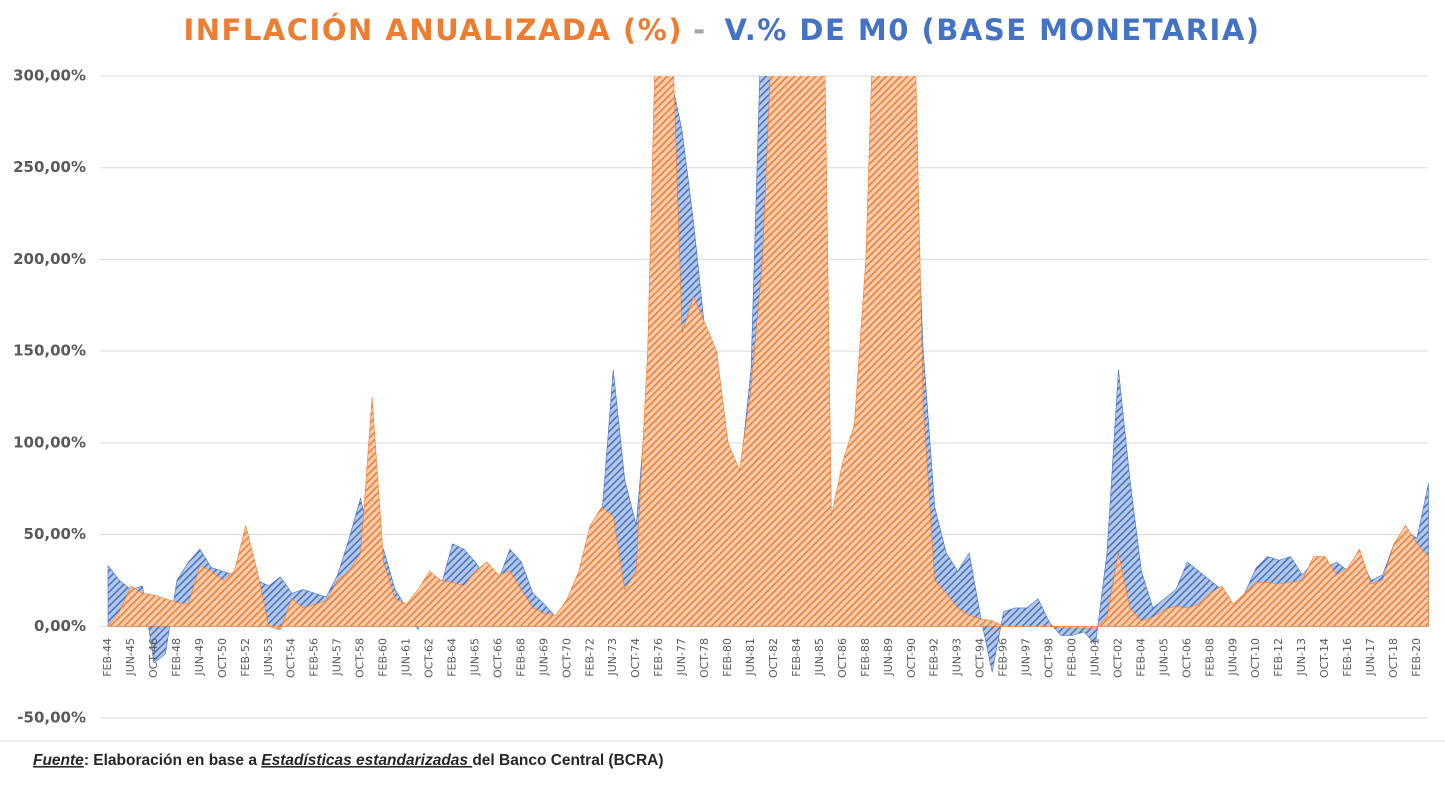 This screenshot has width=1445, height=804. I want to click on x-tick-label: OCT-66, so click(497, 658).